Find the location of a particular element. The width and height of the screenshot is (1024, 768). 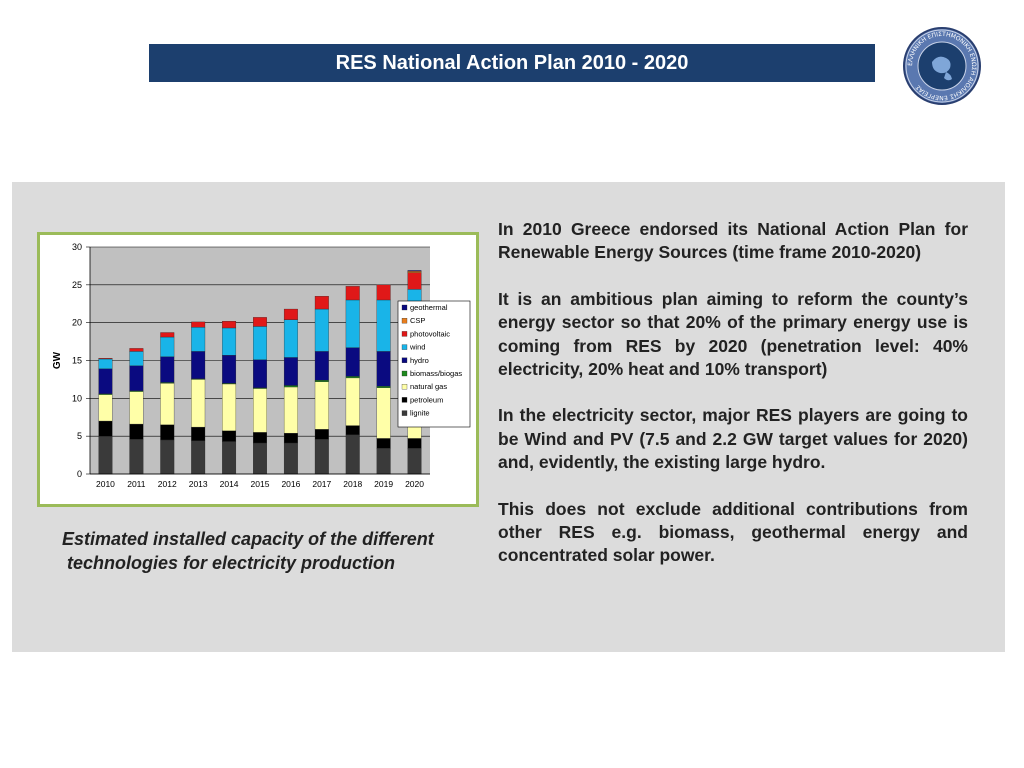

slide-title: RES National Action Plan 2010 - 2020 is located at coordinates (512, 63).